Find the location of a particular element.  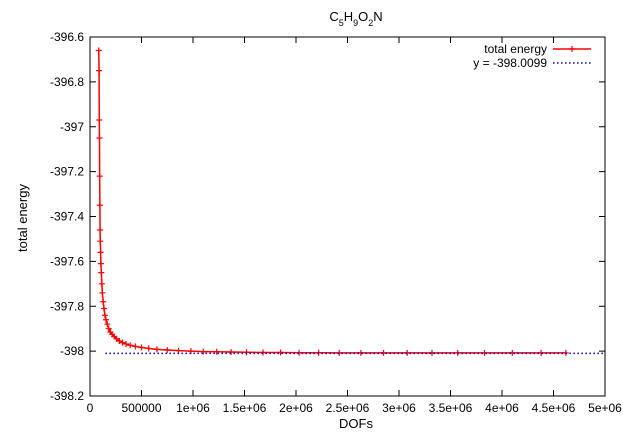

x-axis-label: DOFs is located at coordinates (356, 423).